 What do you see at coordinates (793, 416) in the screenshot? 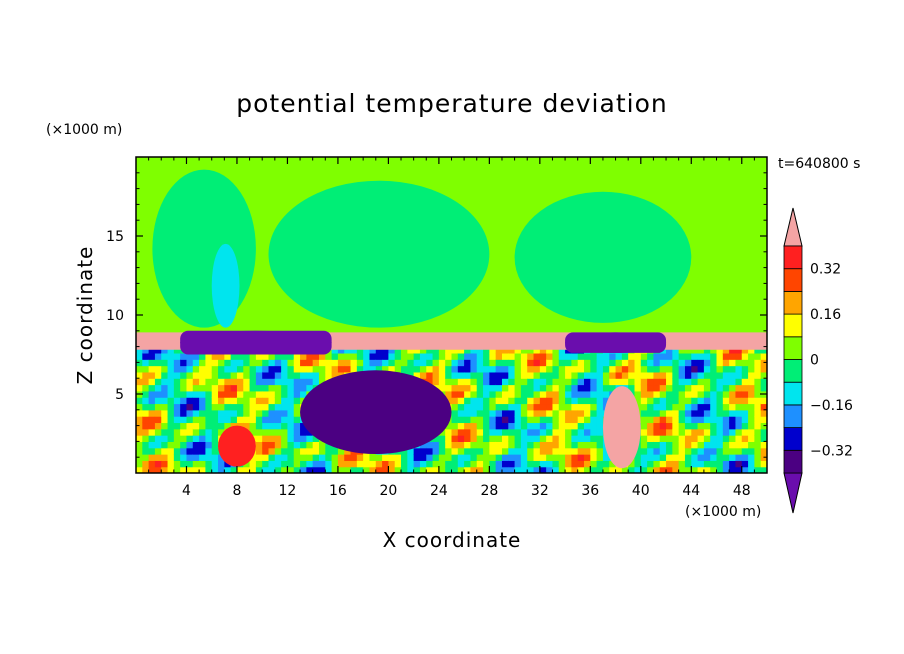
I see `colorbar-bin` at bounding box center [793, 416].